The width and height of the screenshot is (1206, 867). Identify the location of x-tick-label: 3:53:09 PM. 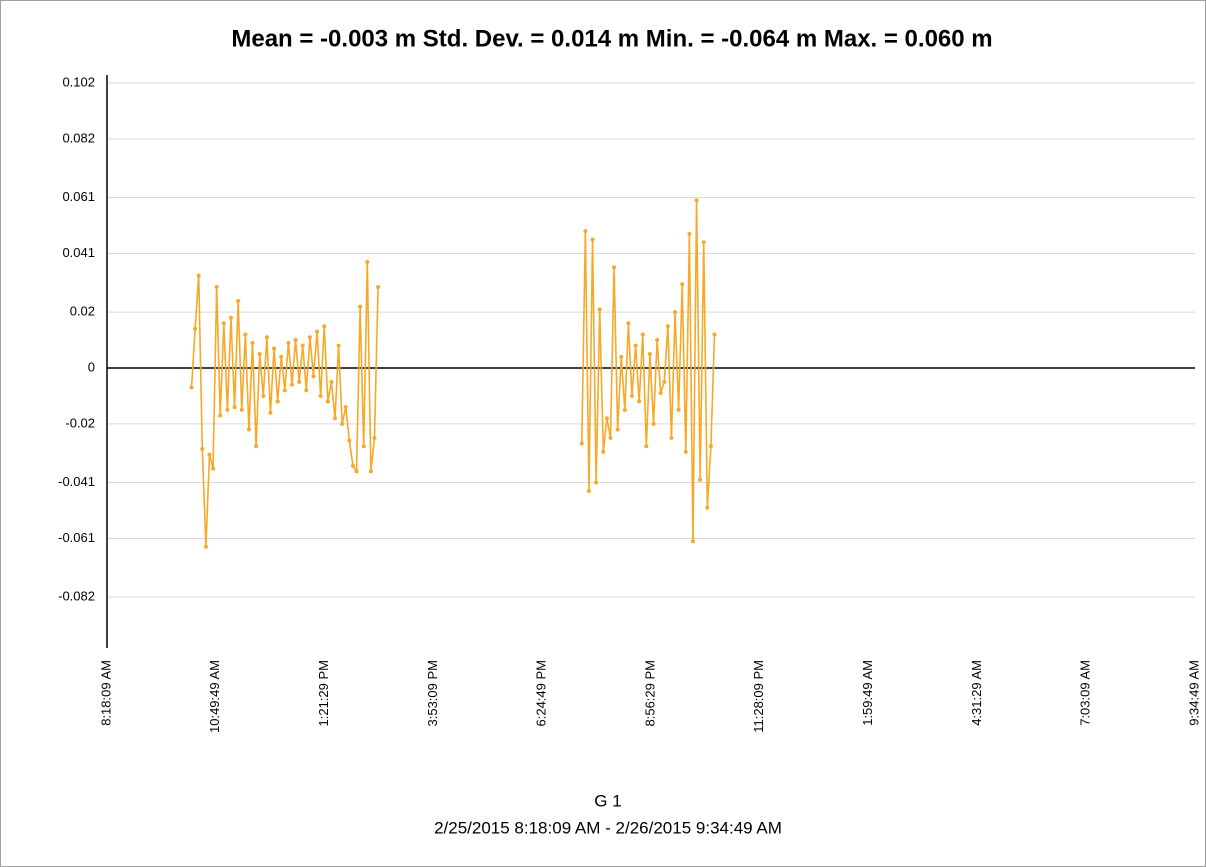
(432, 693).